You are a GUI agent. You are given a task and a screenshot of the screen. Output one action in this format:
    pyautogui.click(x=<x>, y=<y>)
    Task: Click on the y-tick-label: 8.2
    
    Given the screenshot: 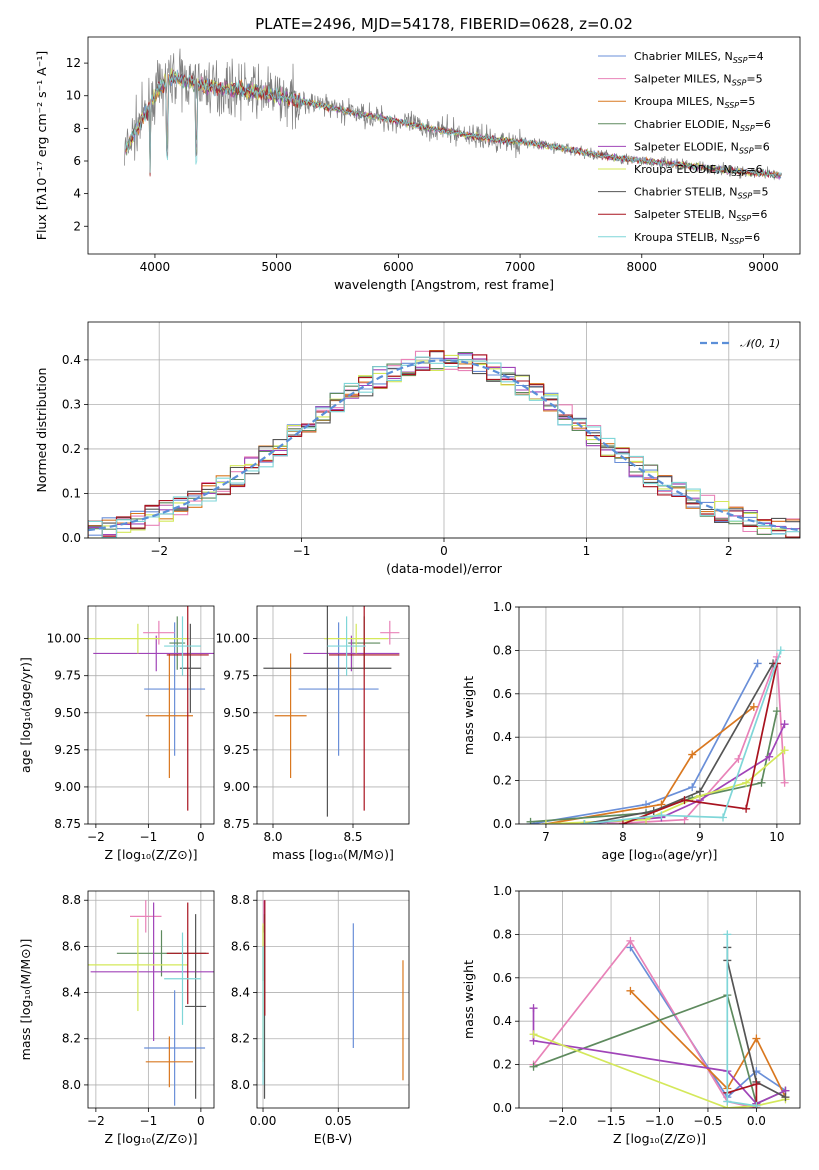 What is the action you would take?
    pyautogui.click(x=71, y=1039)
    